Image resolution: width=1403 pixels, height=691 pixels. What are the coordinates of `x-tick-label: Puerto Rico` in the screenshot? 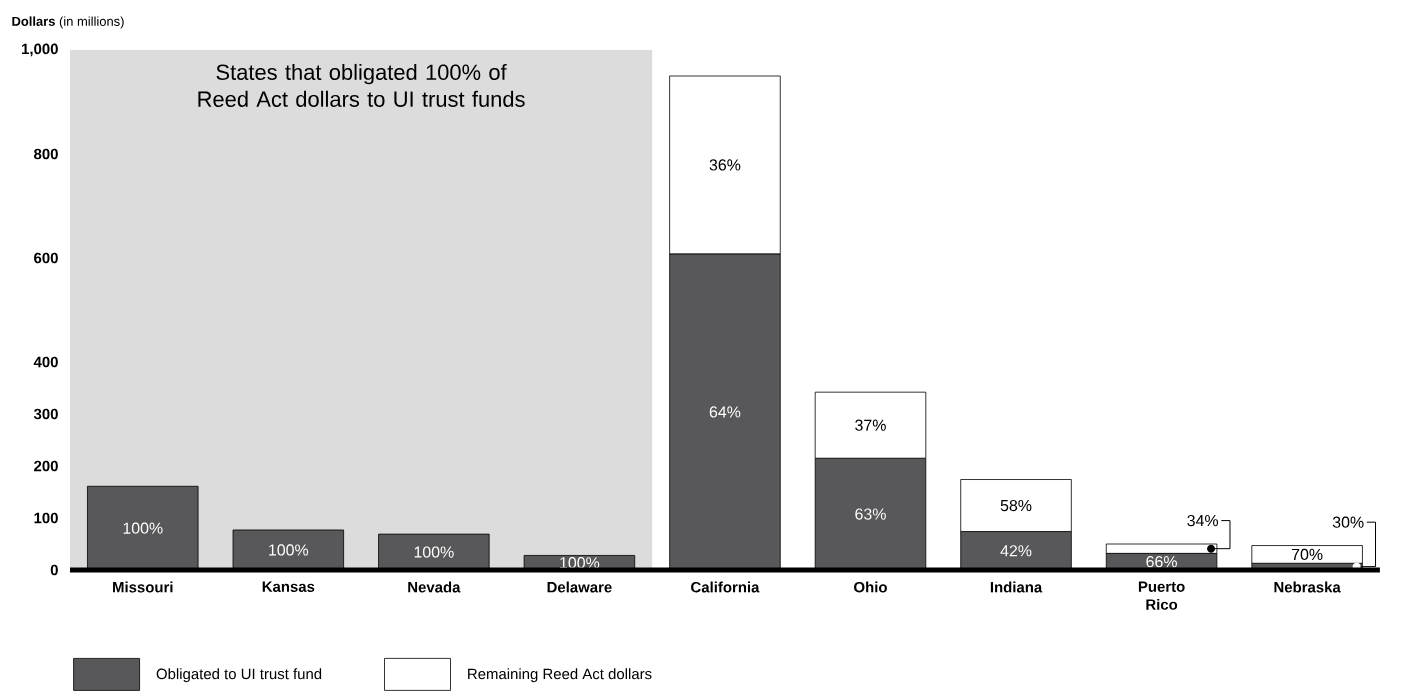 It's located at (1161, 595).